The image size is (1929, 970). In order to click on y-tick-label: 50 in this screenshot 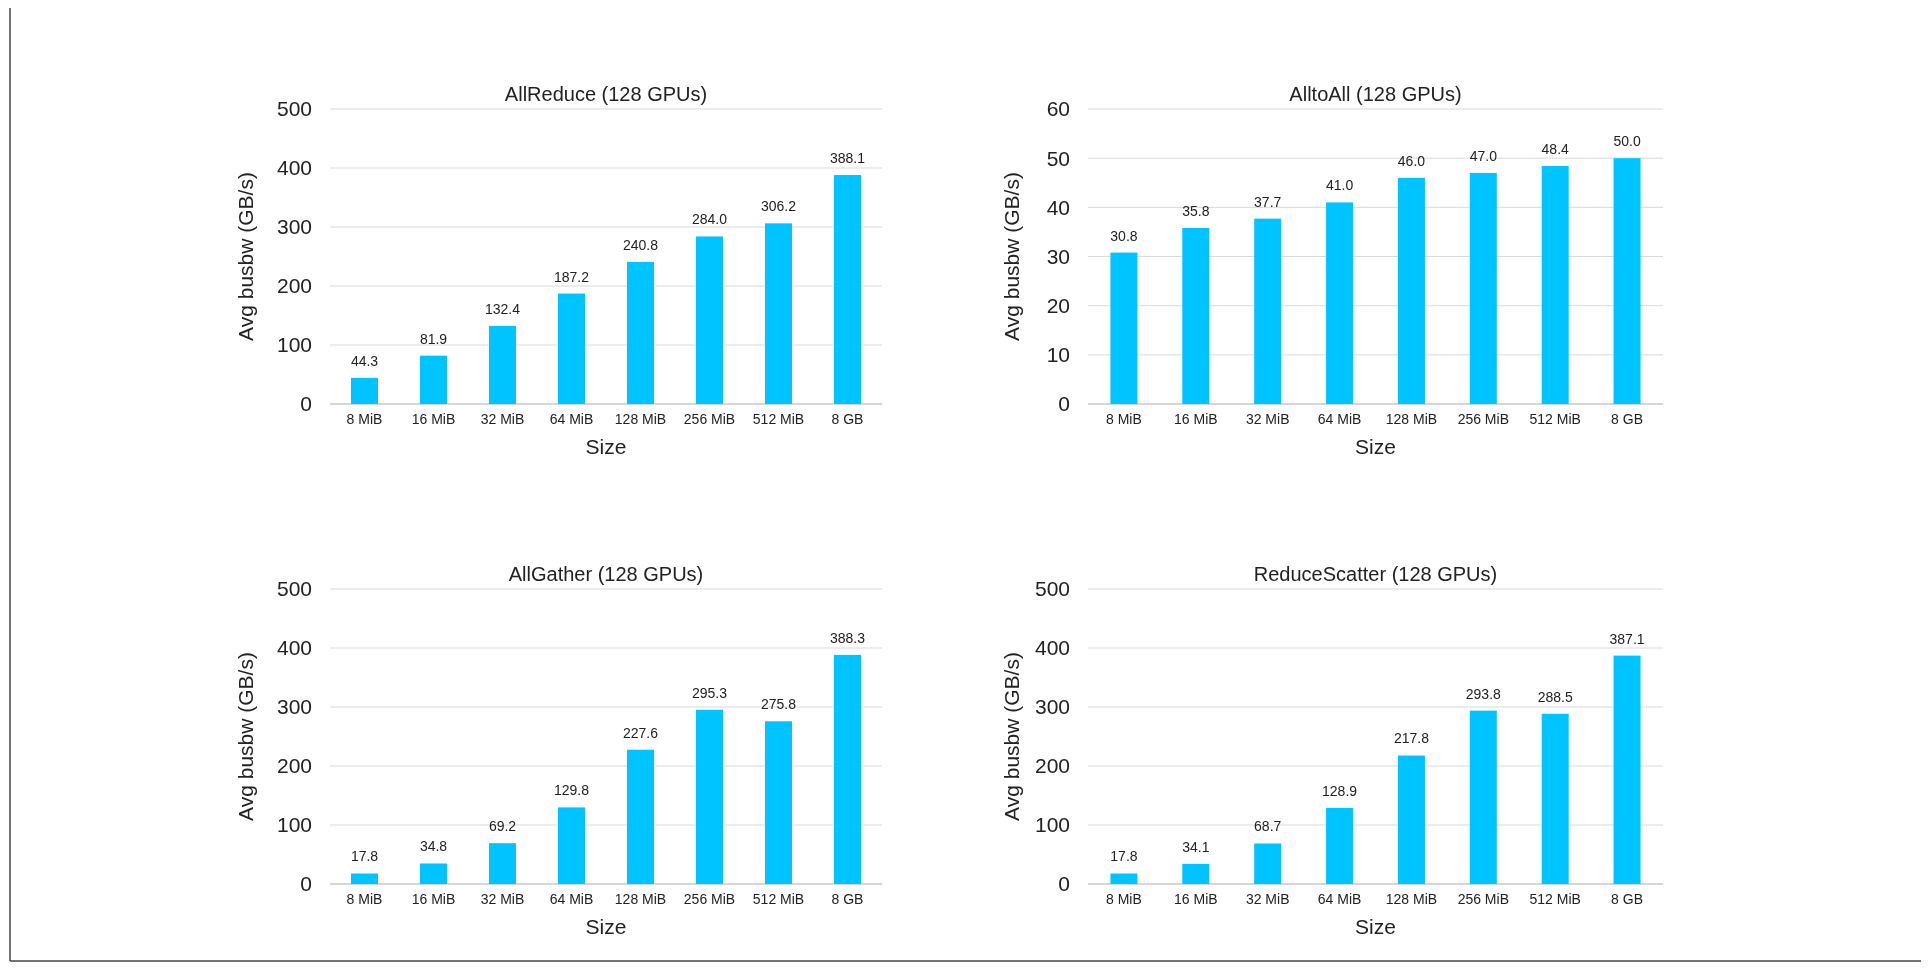, I will do `click(1058, 158)`.